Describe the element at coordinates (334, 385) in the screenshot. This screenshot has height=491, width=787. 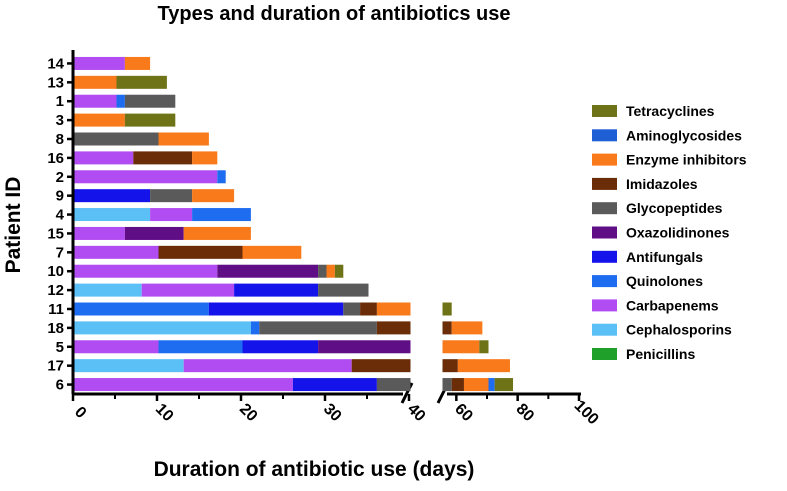
I see `bar-segment-patient-6-antifungals` at that location.